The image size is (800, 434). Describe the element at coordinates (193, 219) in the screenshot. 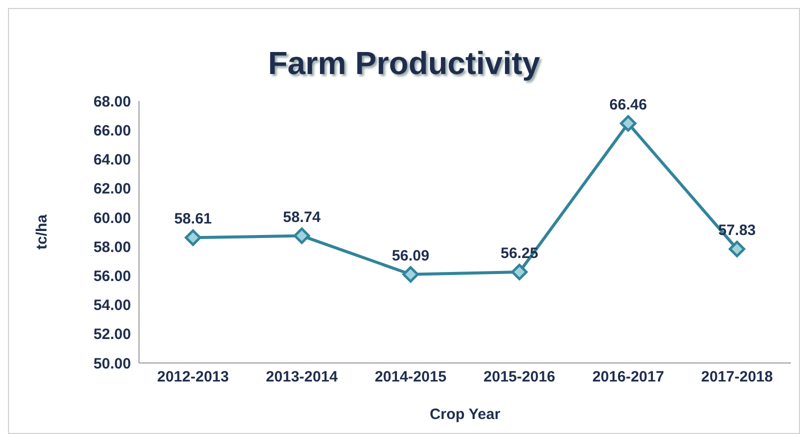

I see `data-label: 58.61` at that location.